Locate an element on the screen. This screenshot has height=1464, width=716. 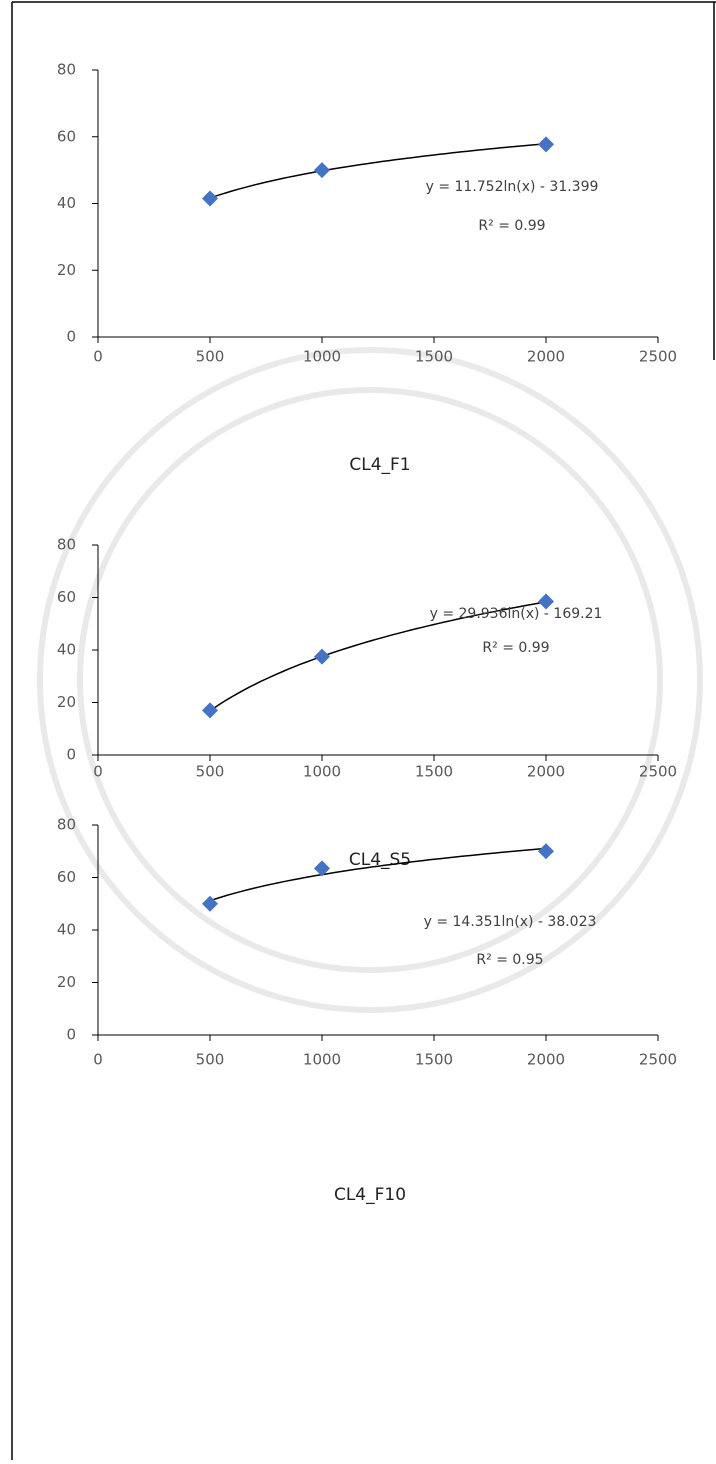
chart-title: CL4_F10 is located at coordinates (370, 1195).